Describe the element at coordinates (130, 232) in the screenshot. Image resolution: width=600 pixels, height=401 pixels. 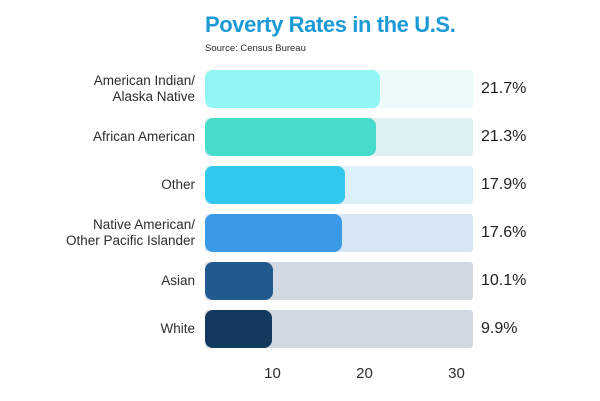
I see `category-label: Native American/ Other Pacific Islander` at that location.